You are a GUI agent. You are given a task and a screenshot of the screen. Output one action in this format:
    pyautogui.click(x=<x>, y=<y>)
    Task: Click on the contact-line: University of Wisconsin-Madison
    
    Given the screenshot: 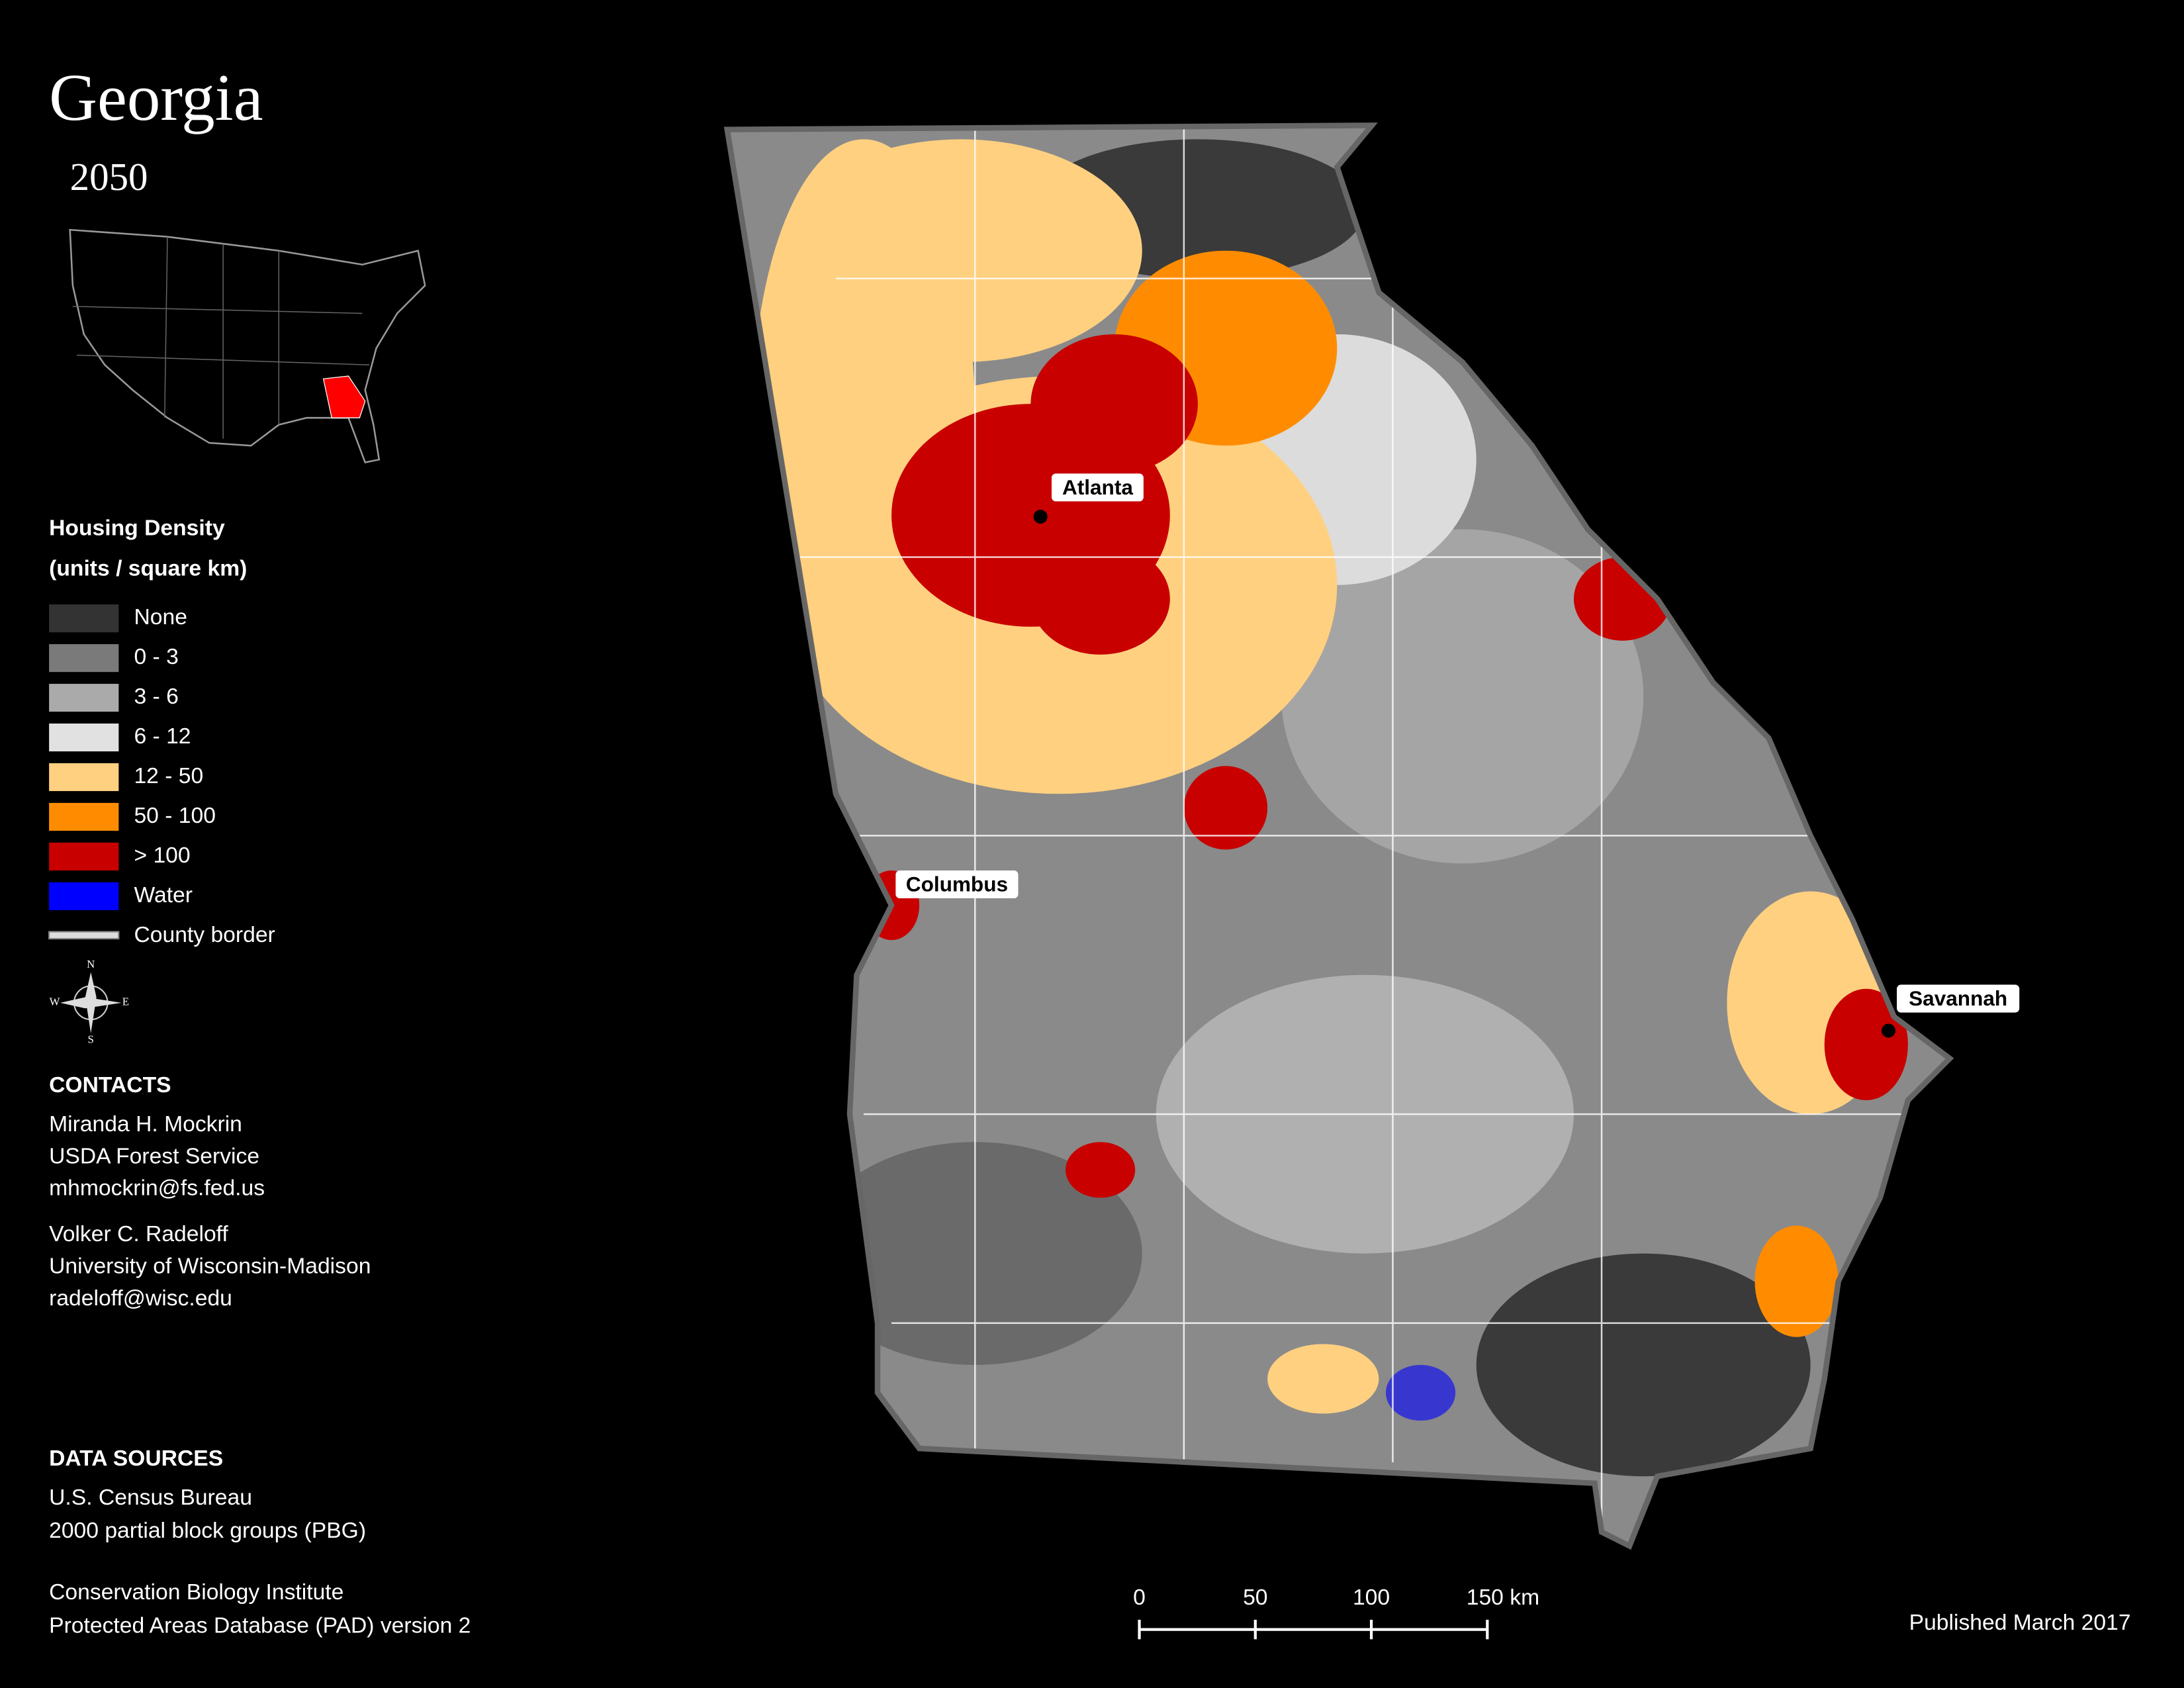 What is the action you would take?
    pyautogui.click(x=210, y=1266)
    